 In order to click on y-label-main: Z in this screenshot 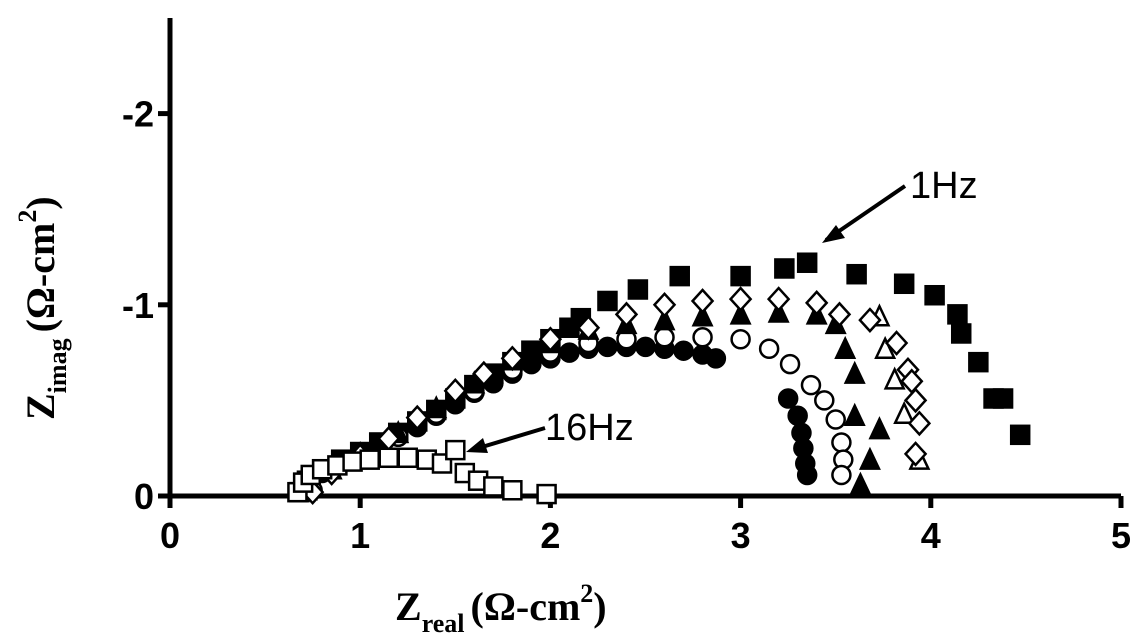, I will do `click(40, 406)`.